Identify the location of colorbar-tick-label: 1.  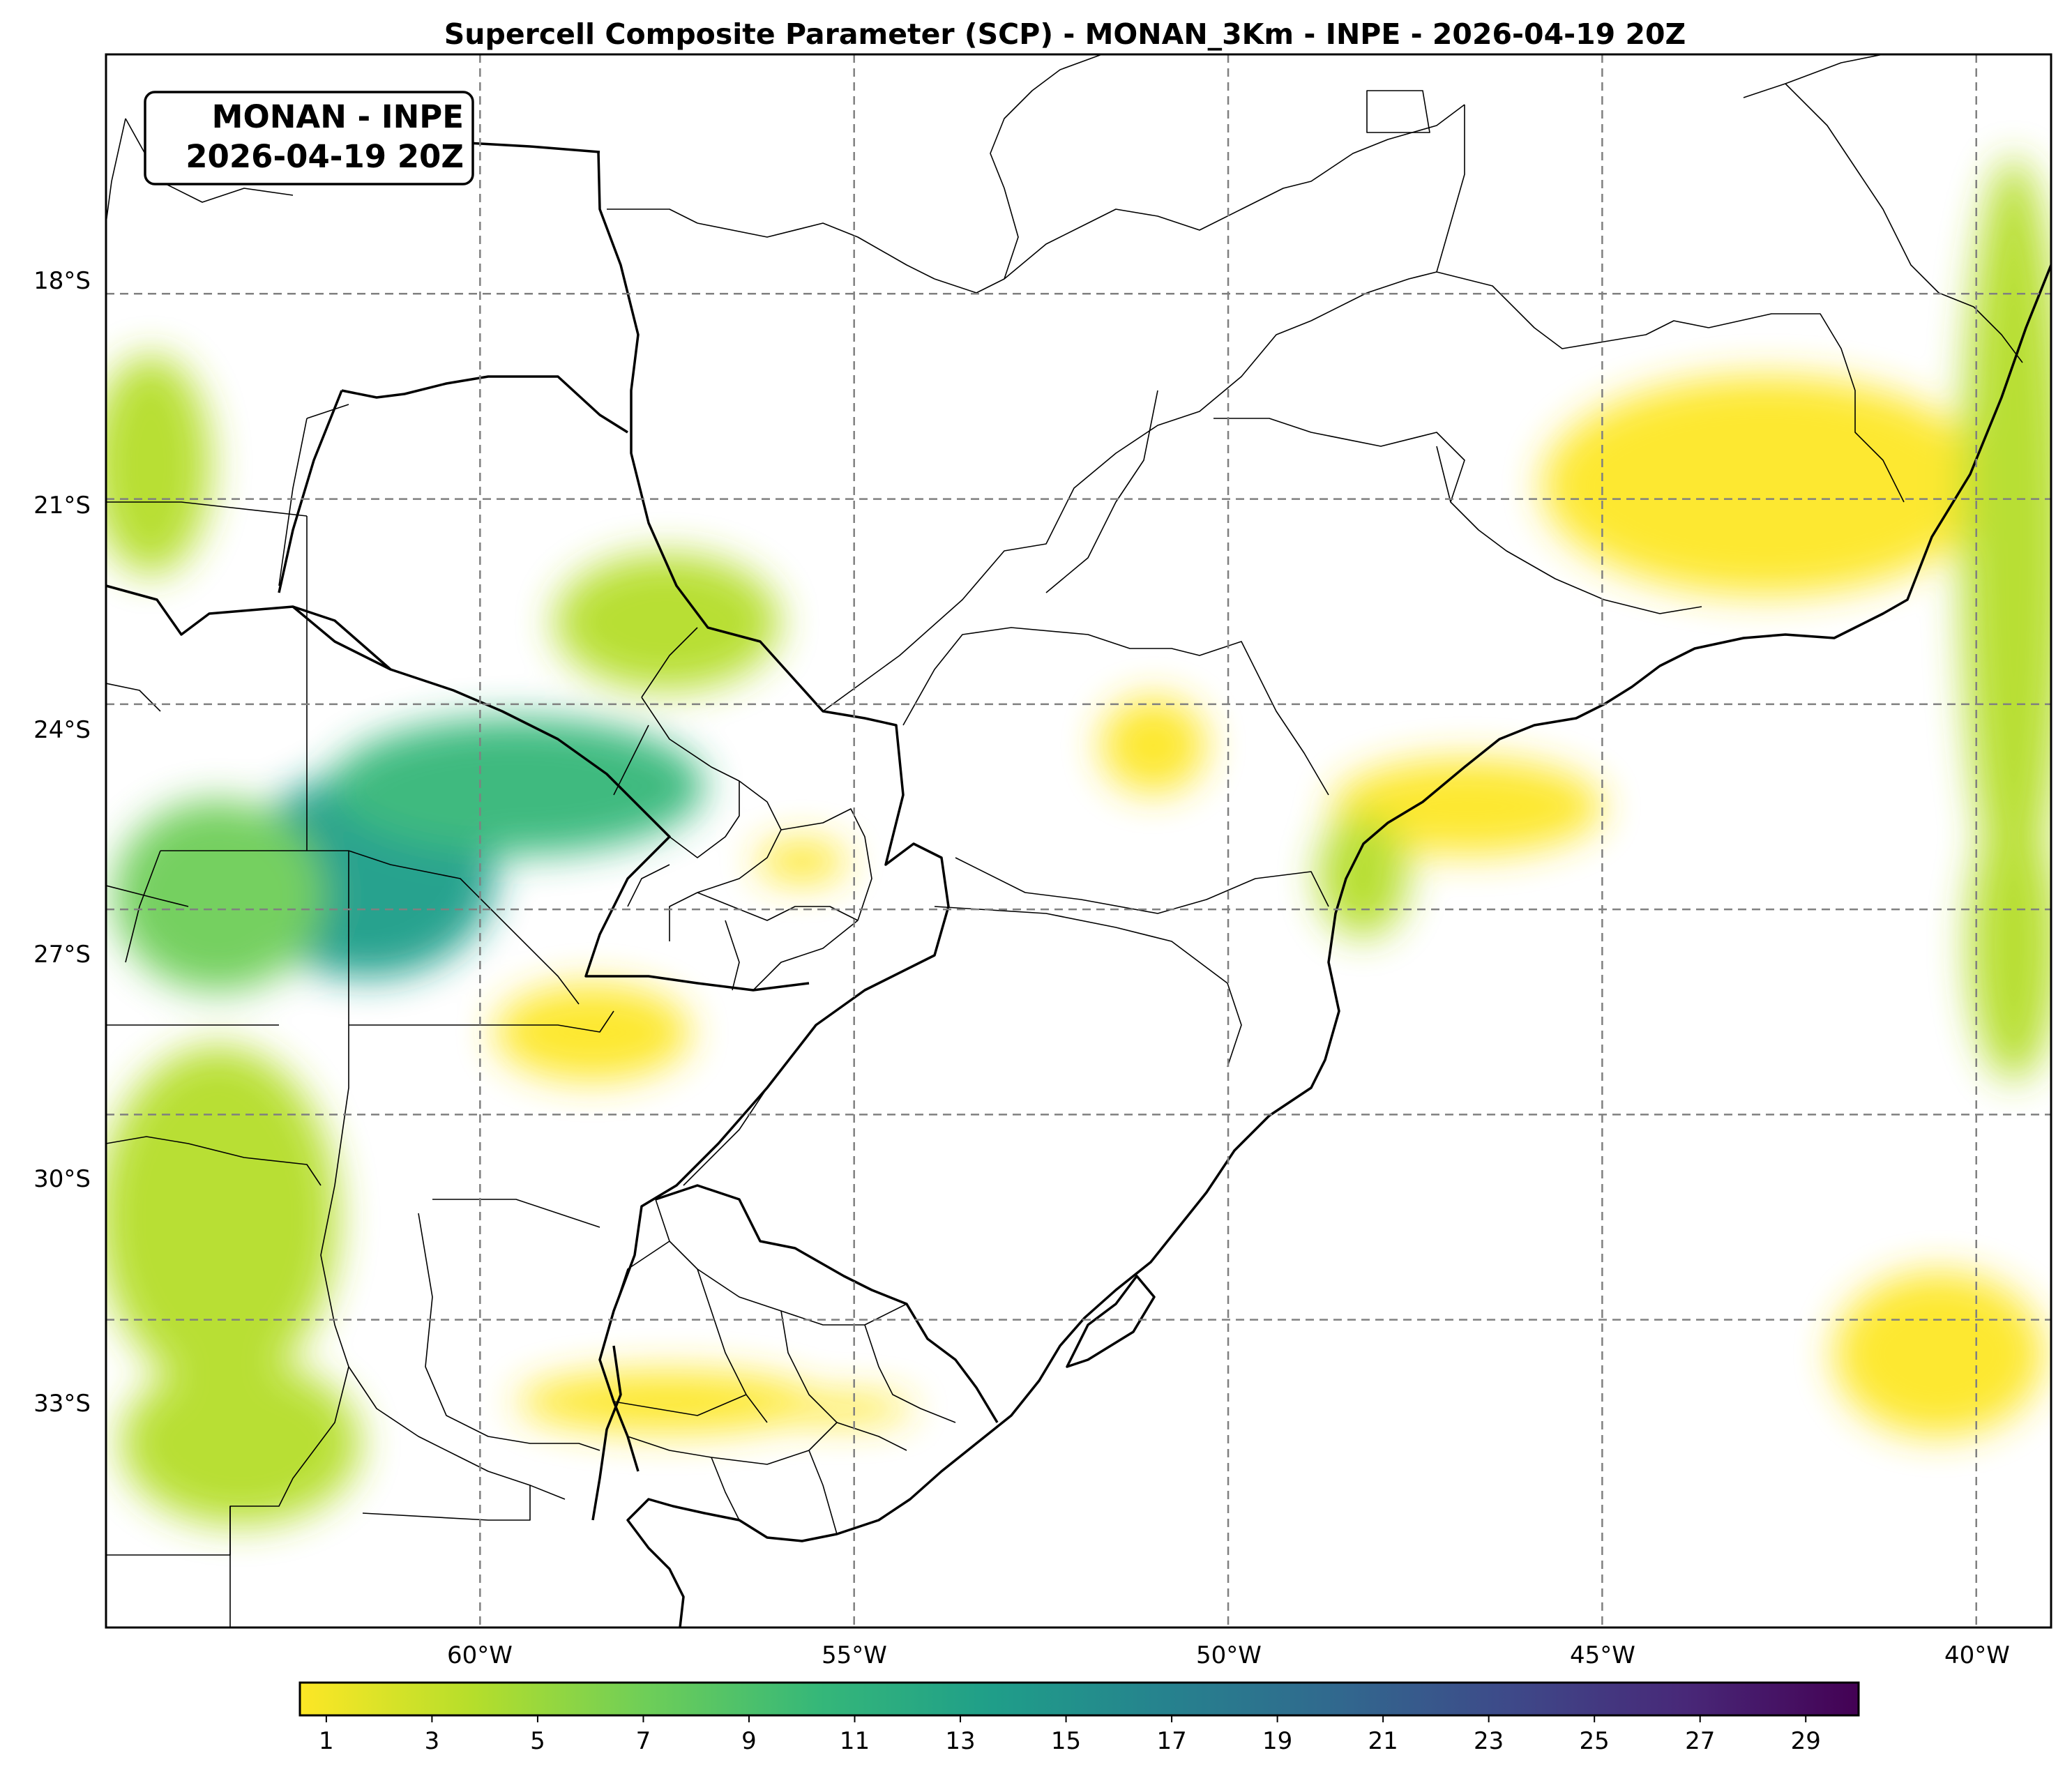
(327, 1741).